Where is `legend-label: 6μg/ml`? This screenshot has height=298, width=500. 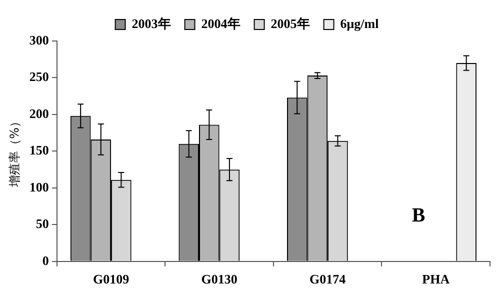
legend-label: 6μg/ml is located at coordinates (360, 23).